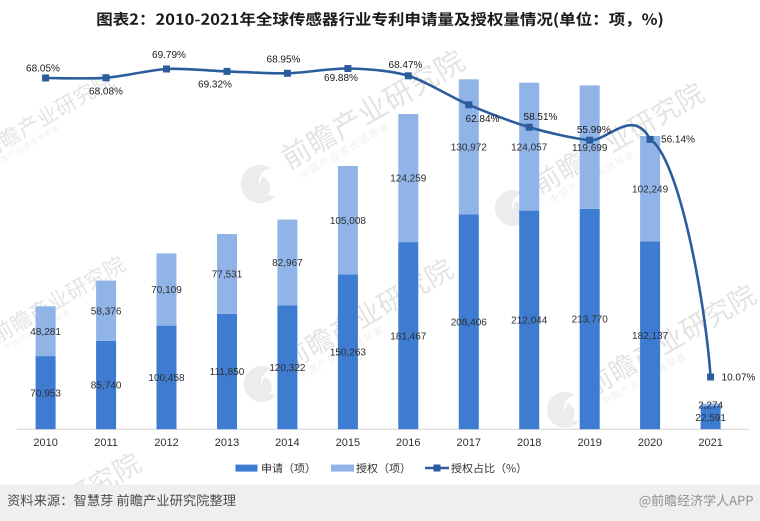  I want to click on svg-text: 181,467, so click(408, 336).